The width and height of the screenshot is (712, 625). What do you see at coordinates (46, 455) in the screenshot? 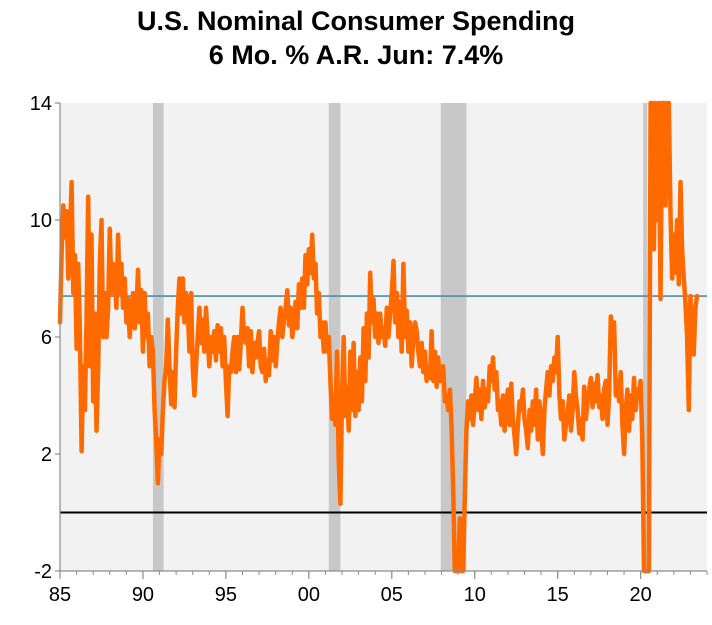
I see `y-tick-label: 2` at bounding box center [46, 455].